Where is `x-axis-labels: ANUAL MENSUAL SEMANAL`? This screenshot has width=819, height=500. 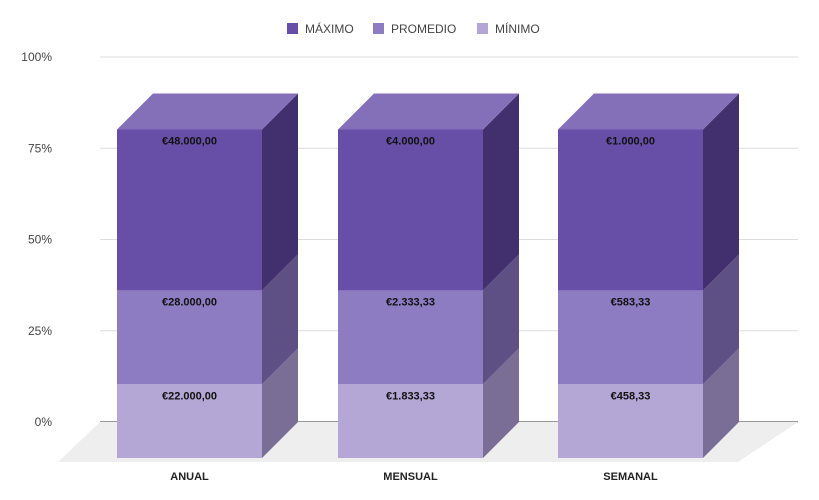
x-axis-labels: ANUAL MENSUAL SEMANAL is located at coordinates (414, 477).